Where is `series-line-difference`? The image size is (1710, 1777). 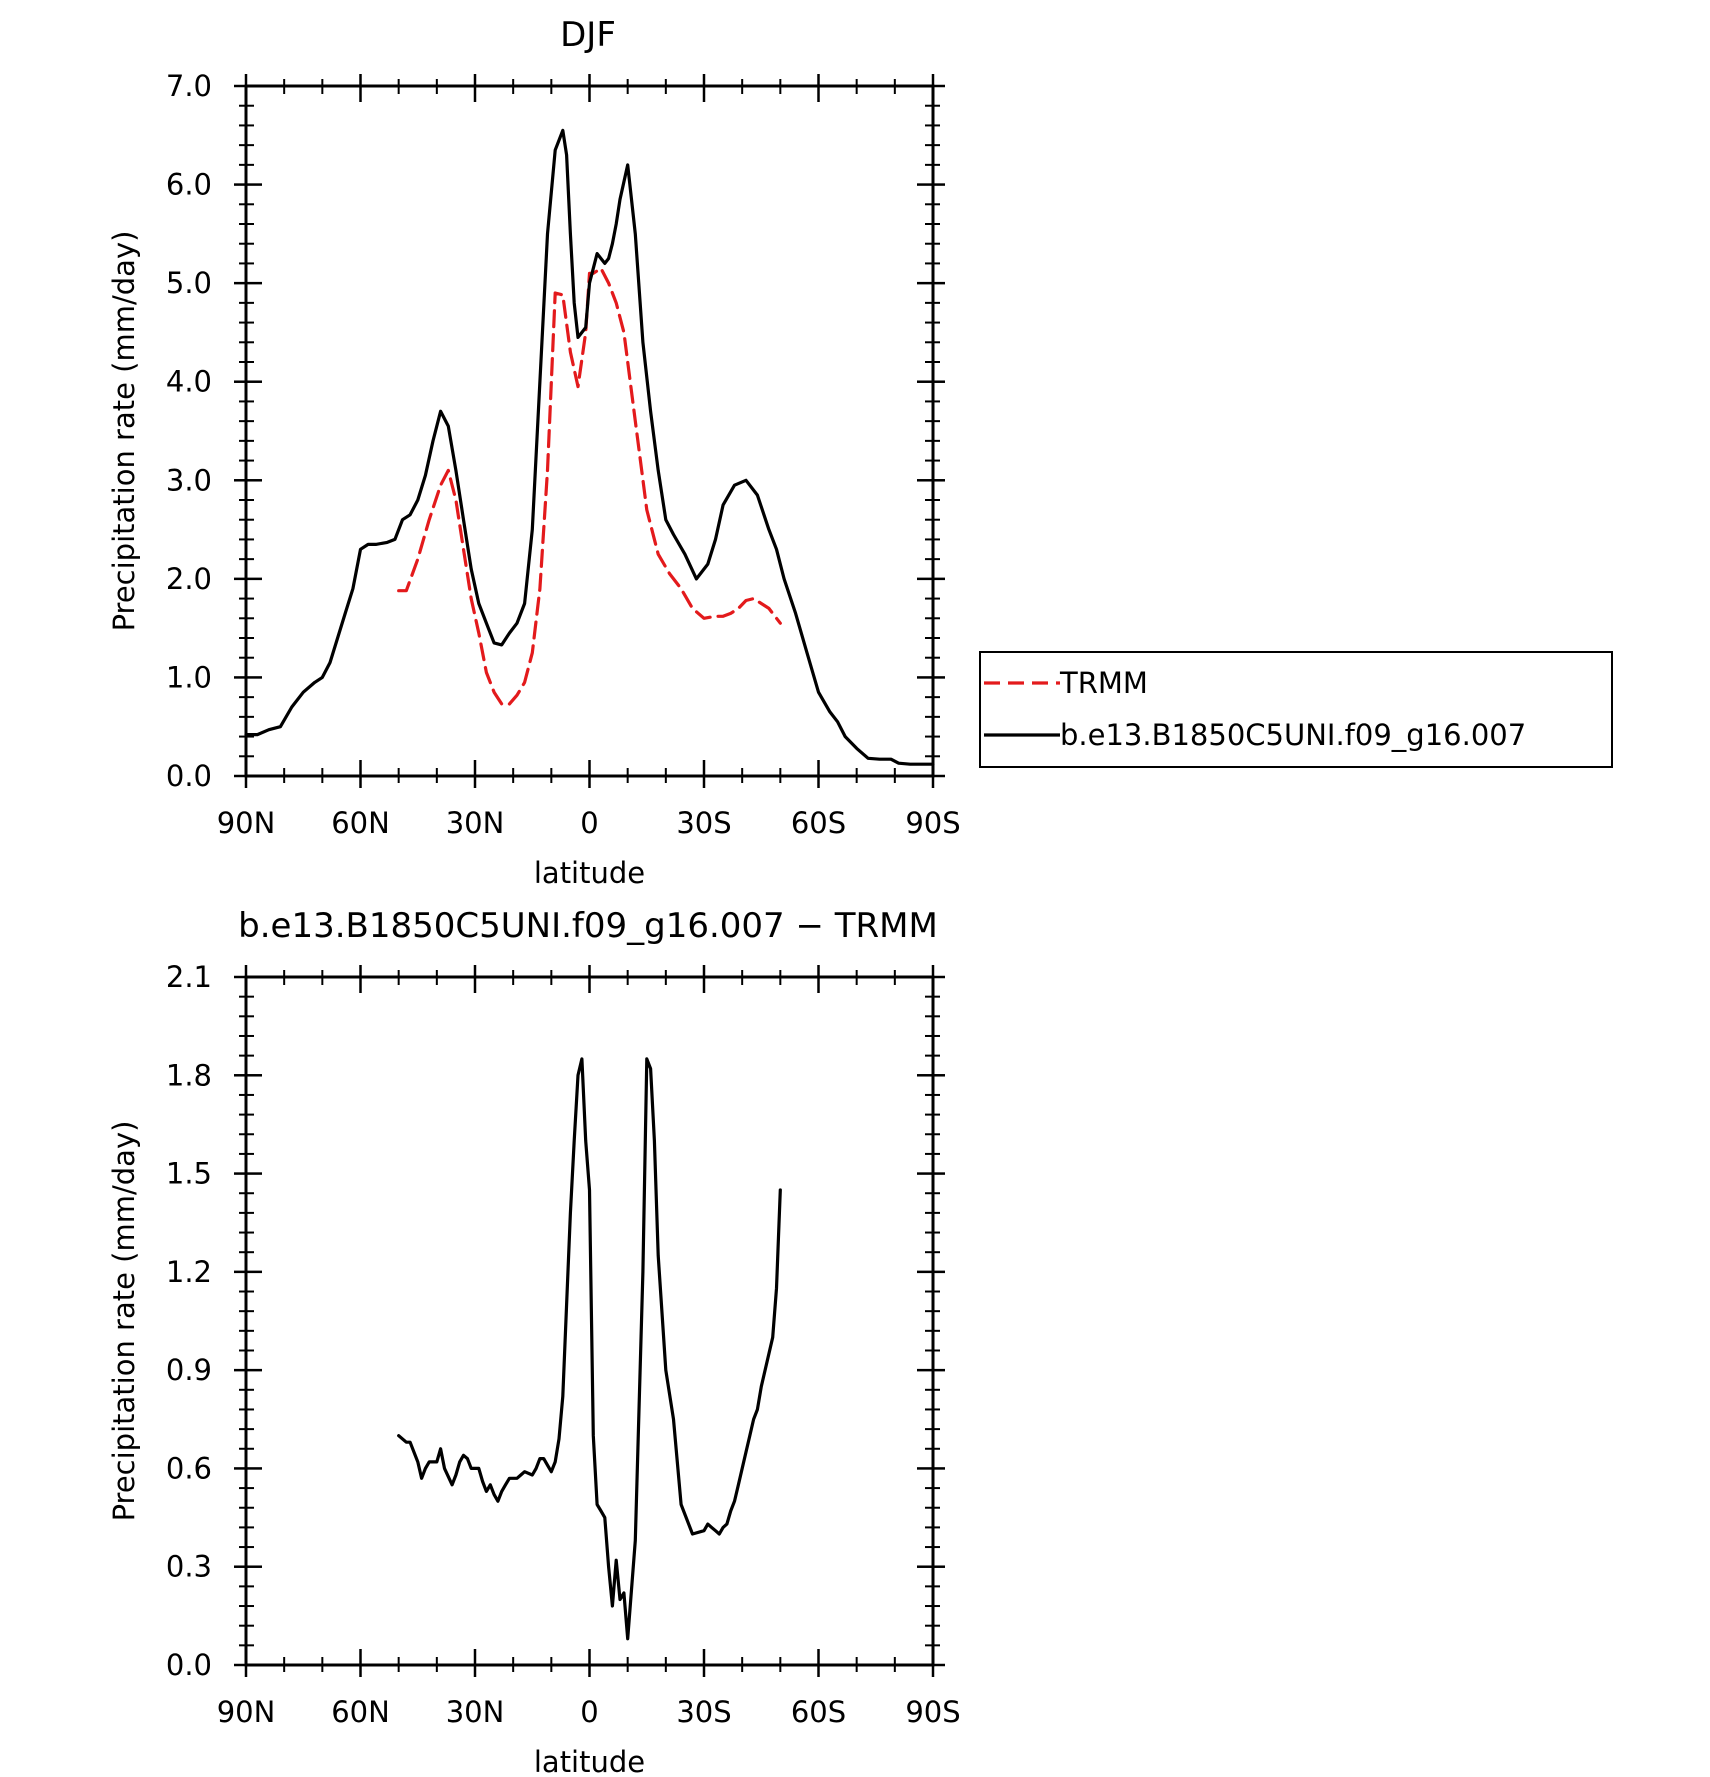 series-line-difference is located at coordinates (589, 1349).